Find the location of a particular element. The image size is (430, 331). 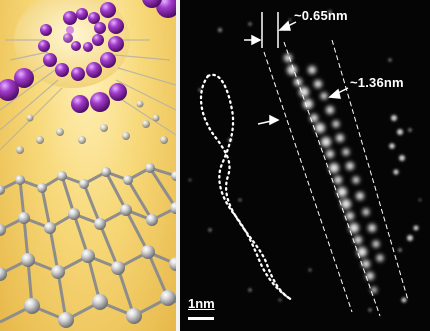

side-strand-image is located at coordinates (404, 209).